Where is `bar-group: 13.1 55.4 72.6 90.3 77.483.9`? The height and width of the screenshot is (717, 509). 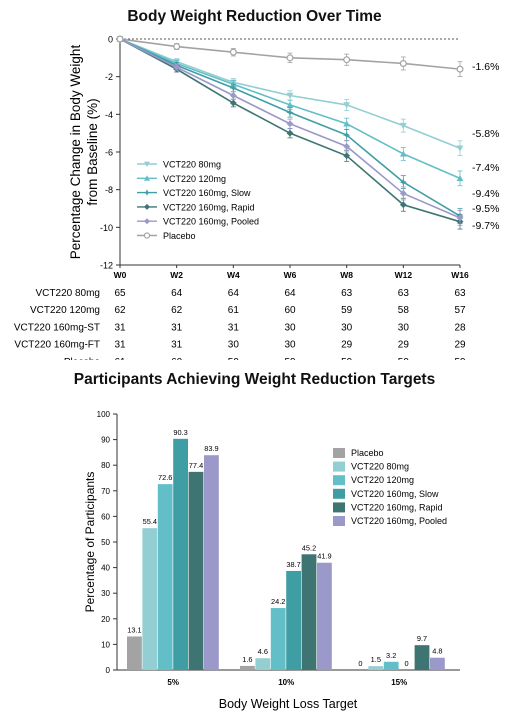 bar-group: 13.1 55.4 72.6 90.3 77.483.9 is located at coordinates (173, 549).